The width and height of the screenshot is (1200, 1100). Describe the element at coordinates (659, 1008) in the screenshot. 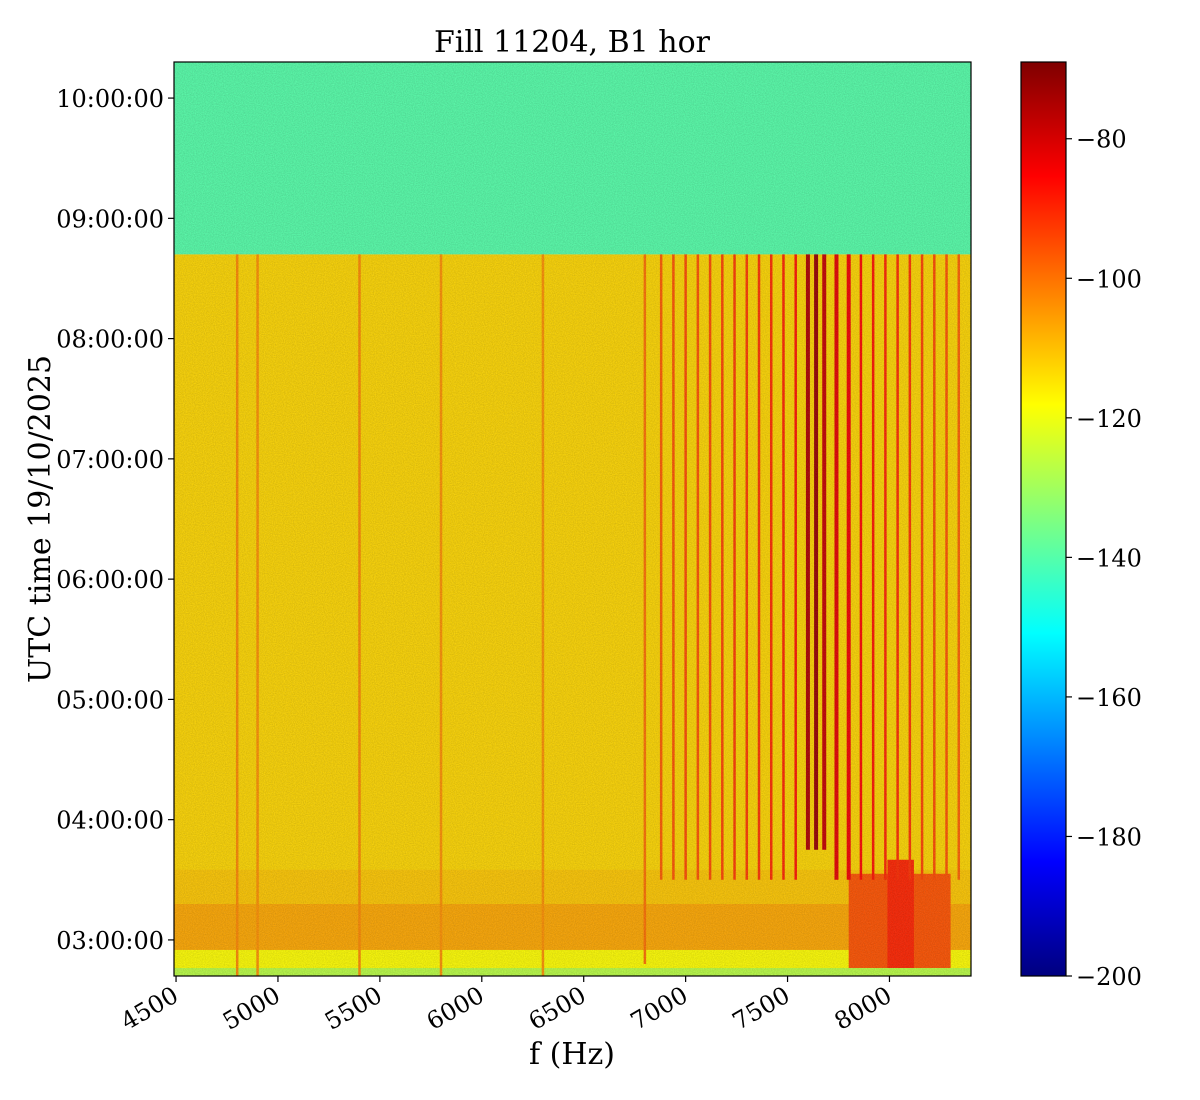

I see `x-tick-label: 7000` at that location.